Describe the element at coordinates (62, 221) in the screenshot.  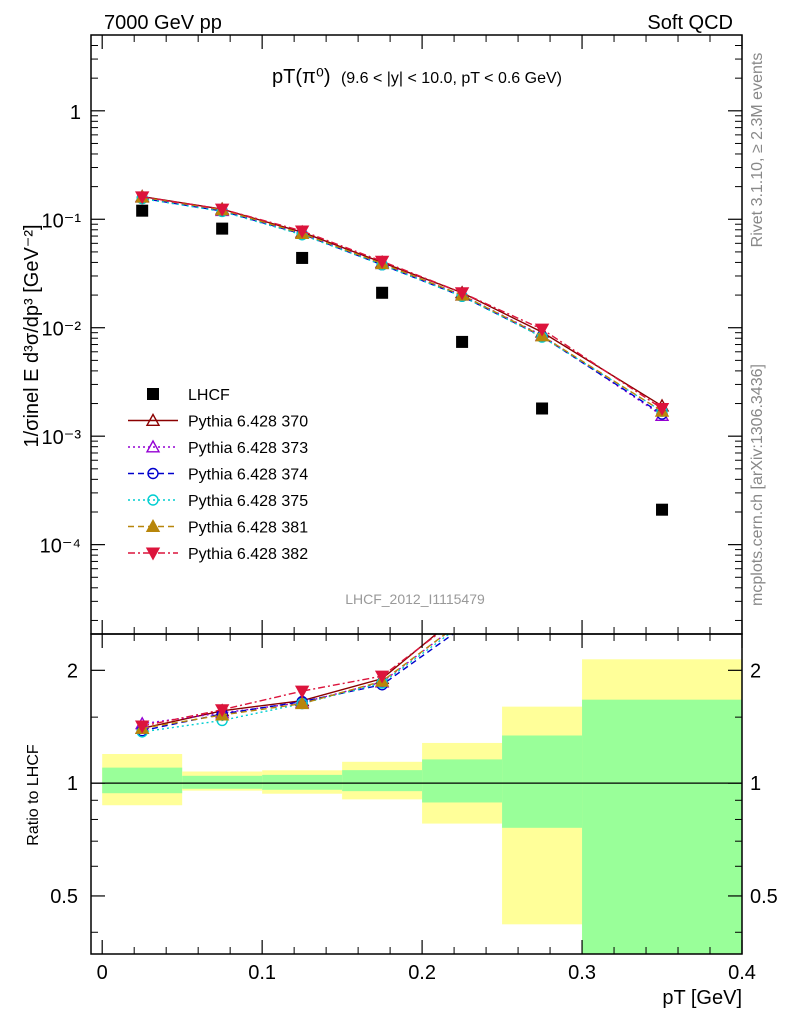
I see `main-ytick-label: 10⁻¹` at that location.